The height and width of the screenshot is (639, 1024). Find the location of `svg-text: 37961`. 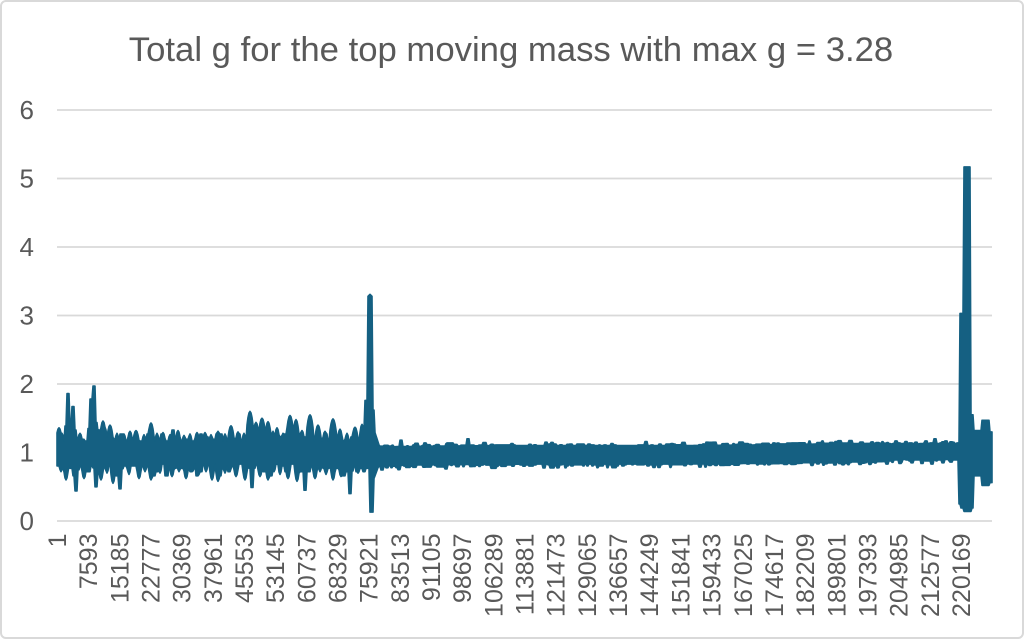

svg-text: 37961 is located at coordinates (214, 569).